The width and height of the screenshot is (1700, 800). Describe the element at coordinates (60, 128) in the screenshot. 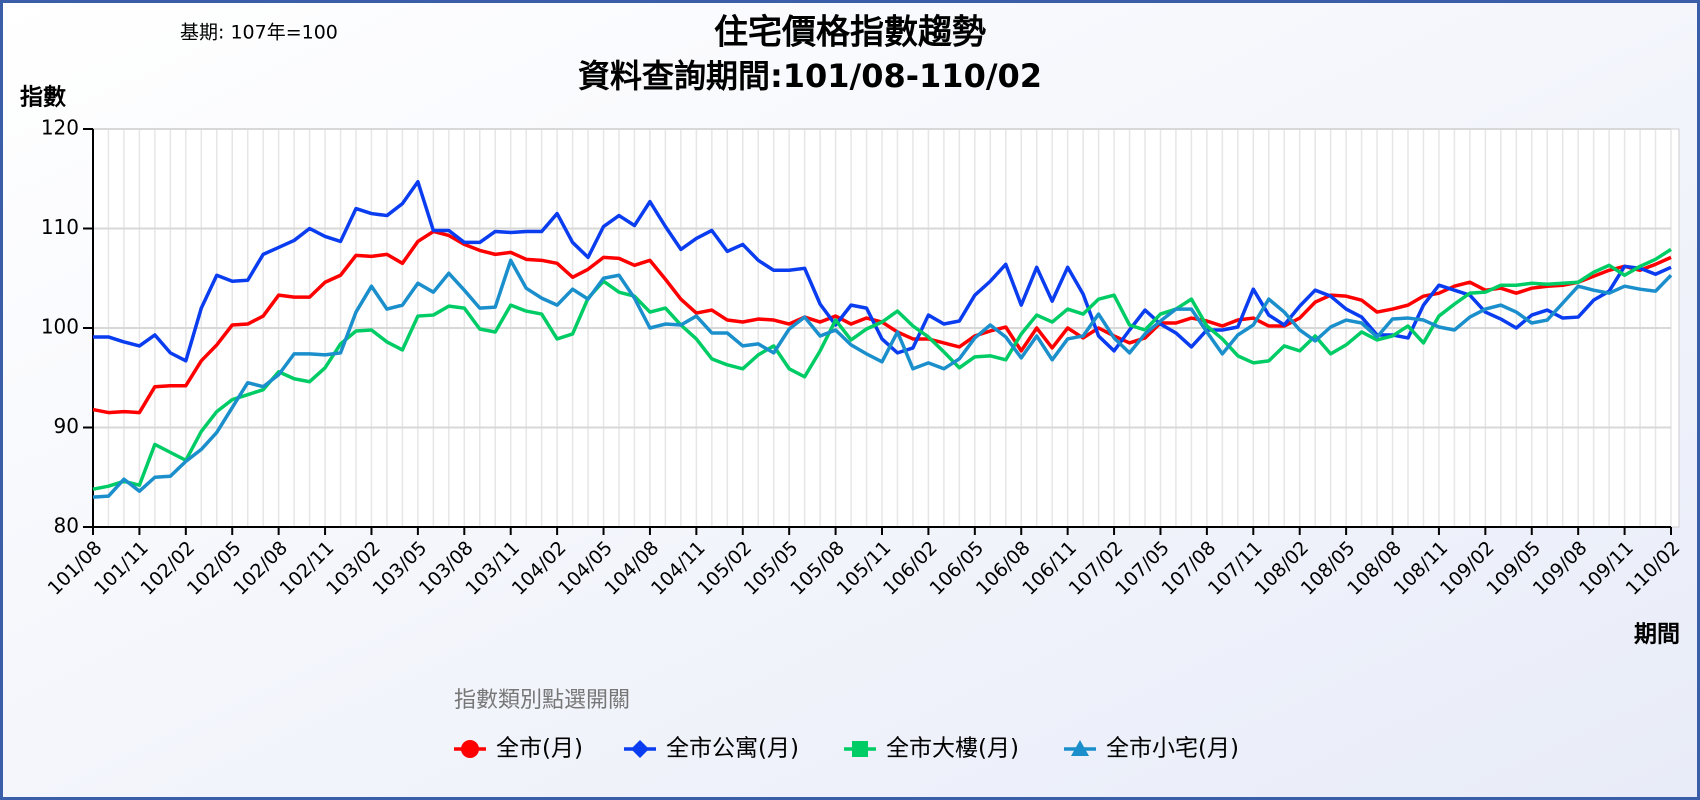

I see `y-tick-label: 120` at that location.